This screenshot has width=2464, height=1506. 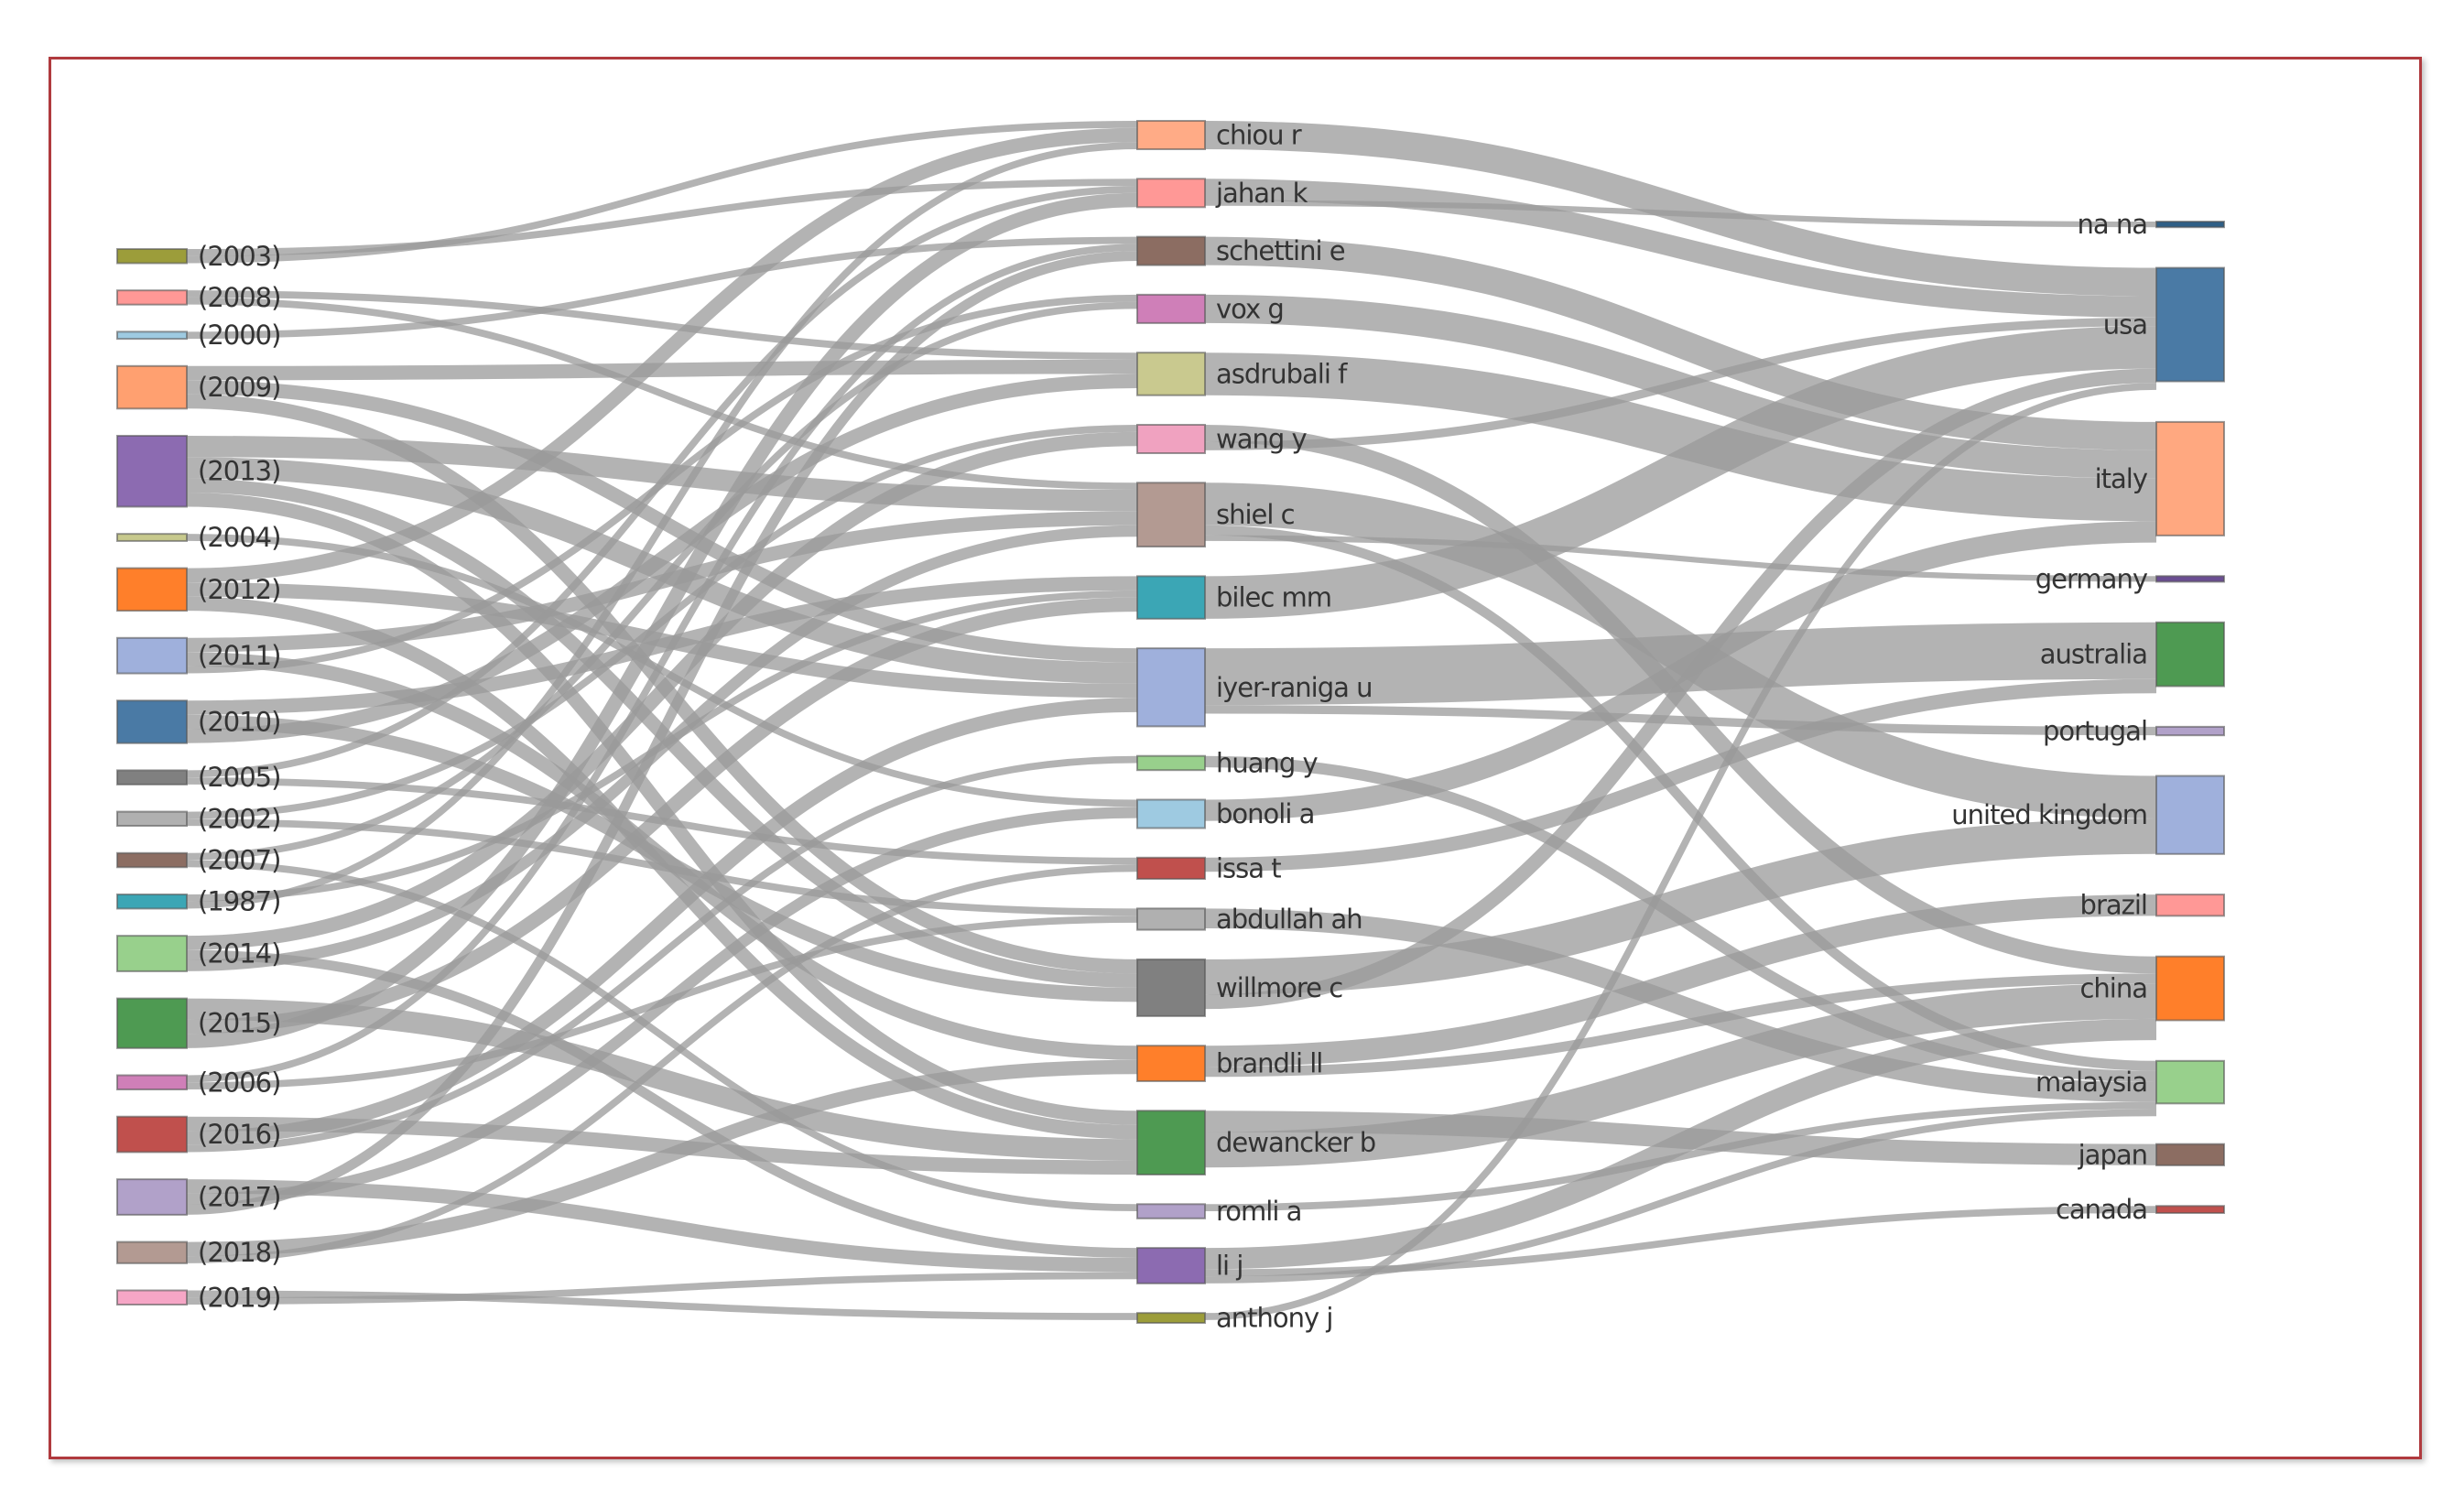 I want to click on node-a_abdullah: abdullah ah, so click(x=1250, y=919).